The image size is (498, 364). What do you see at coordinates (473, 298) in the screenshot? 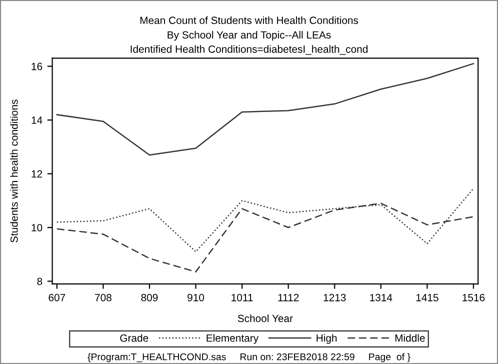
I see `x-tick-label: 1516` at bounding box center [473, 298].